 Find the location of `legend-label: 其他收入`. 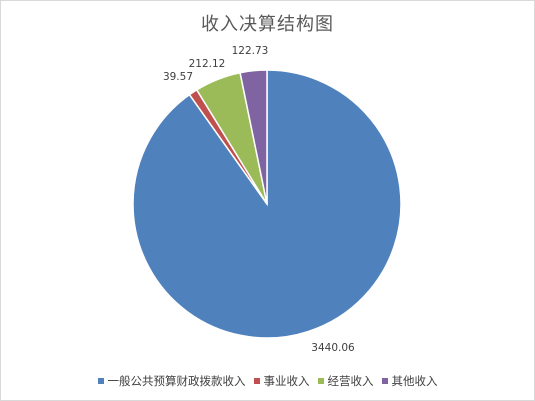

legend-label: 其他收入 is located at coordinates (414, 381).